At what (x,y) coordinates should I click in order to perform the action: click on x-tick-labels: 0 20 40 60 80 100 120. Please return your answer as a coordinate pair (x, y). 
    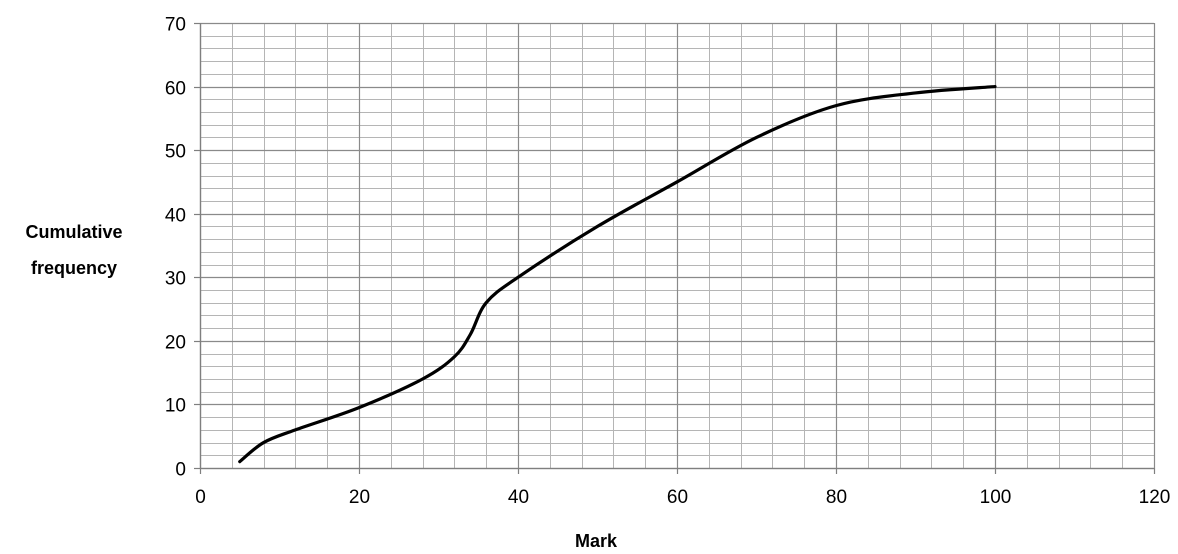
    Looking at the image, I should click on (682, 497).